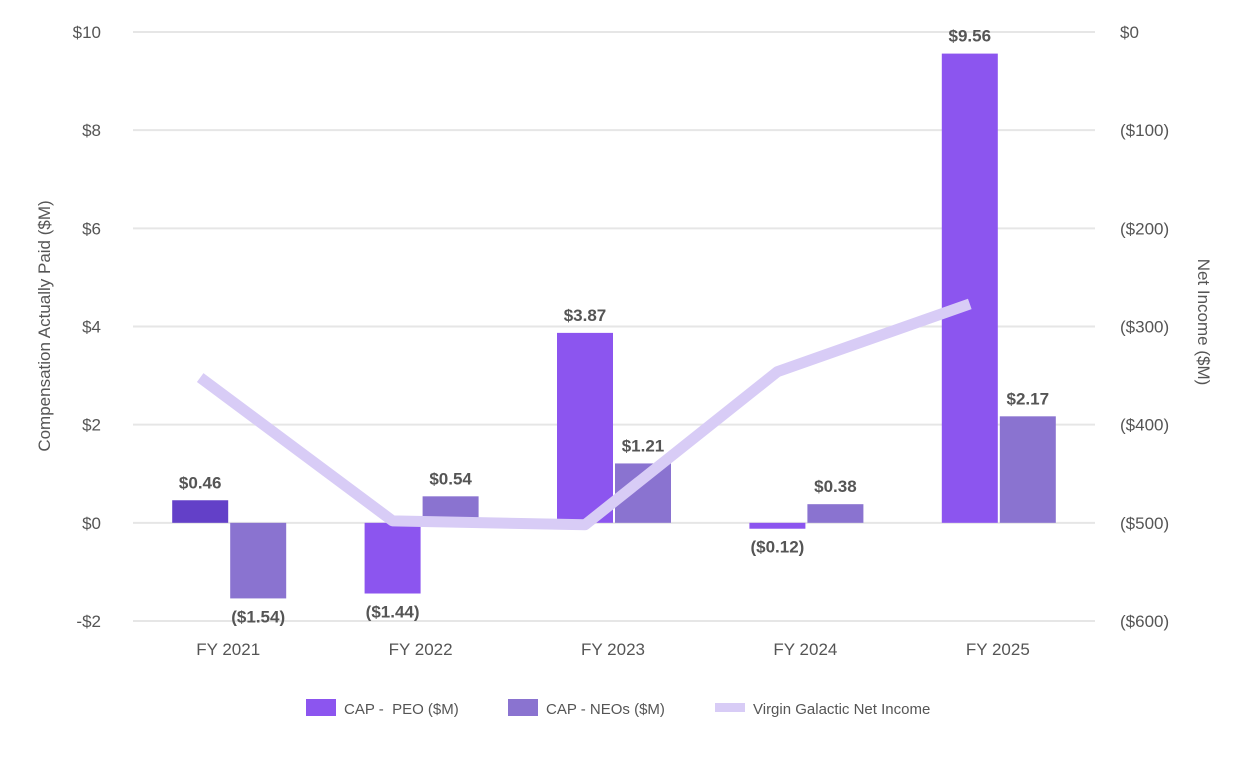  I want to click on data-label: ($1.44), so click(393, 612).